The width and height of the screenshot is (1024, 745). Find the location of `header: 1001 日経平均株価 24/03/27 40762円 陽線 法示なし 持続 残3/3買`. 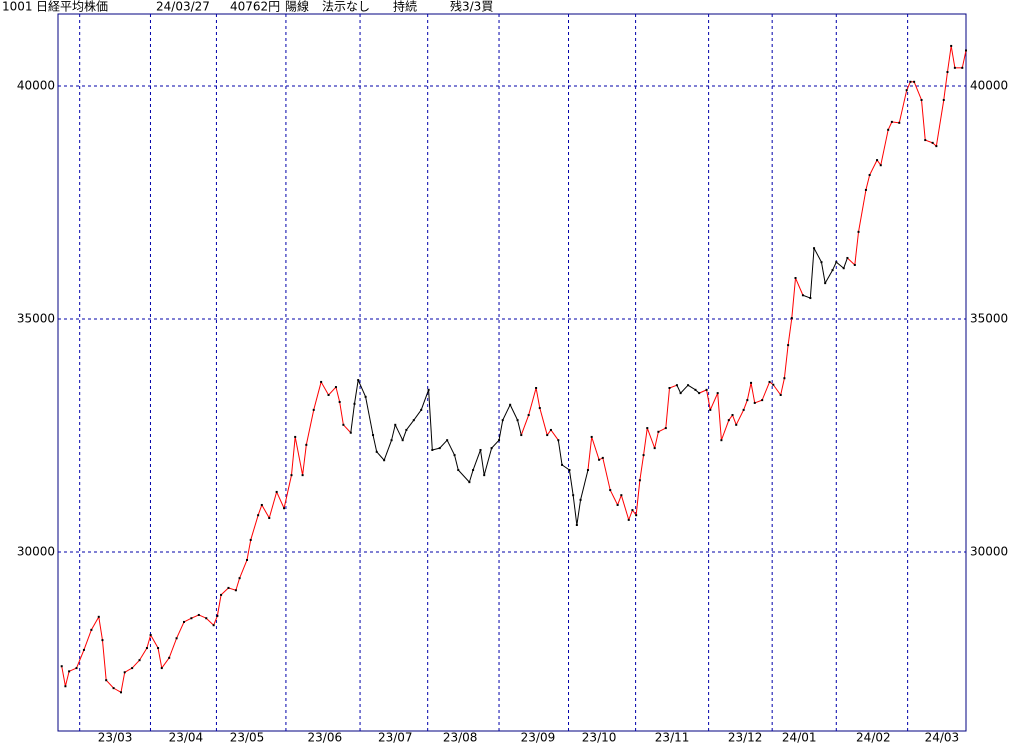

header: 1001 日経平均株価 24/03/27 40762円 陽線 法示なし 持続 残3/3買 is located at coordinates (247, 7).